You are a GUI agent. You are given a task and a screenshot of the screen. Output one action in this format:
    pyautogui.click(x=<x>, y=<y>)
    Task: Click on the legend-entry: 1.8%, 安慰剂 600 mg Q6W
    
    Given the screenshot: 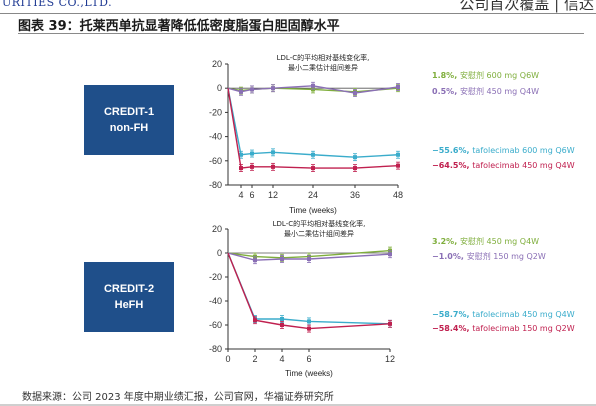 What is the action you would take?
    pyautogui.click(x=485, y=75)
    